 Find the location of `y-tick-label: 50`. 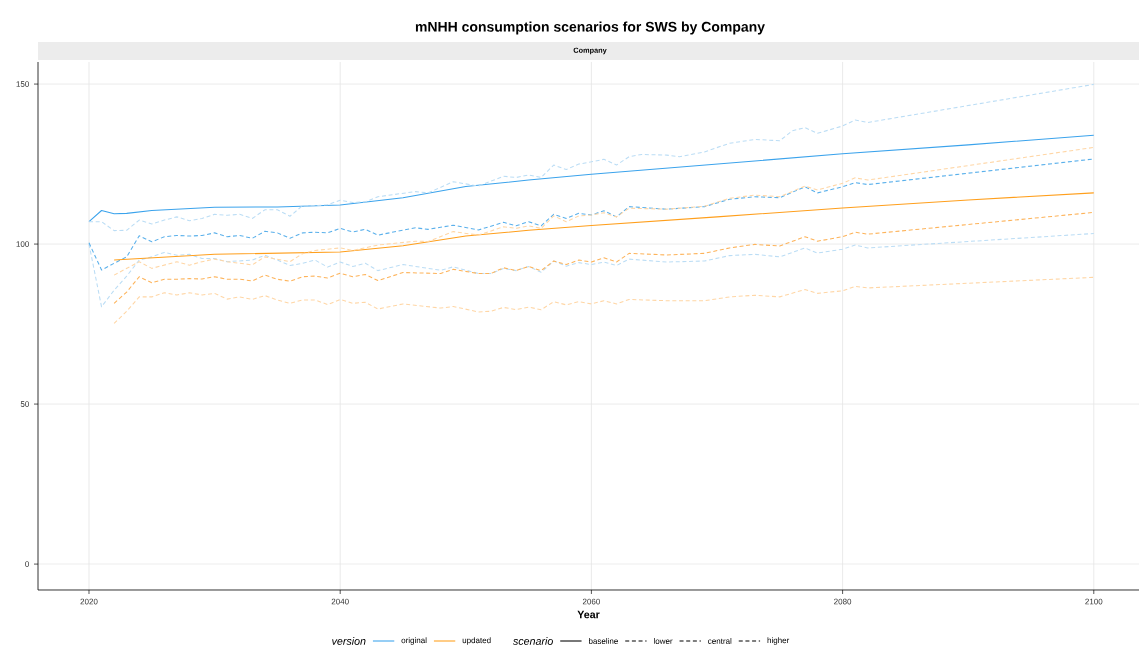

y-tick-label: 50 is located at coordinates (24, 404).